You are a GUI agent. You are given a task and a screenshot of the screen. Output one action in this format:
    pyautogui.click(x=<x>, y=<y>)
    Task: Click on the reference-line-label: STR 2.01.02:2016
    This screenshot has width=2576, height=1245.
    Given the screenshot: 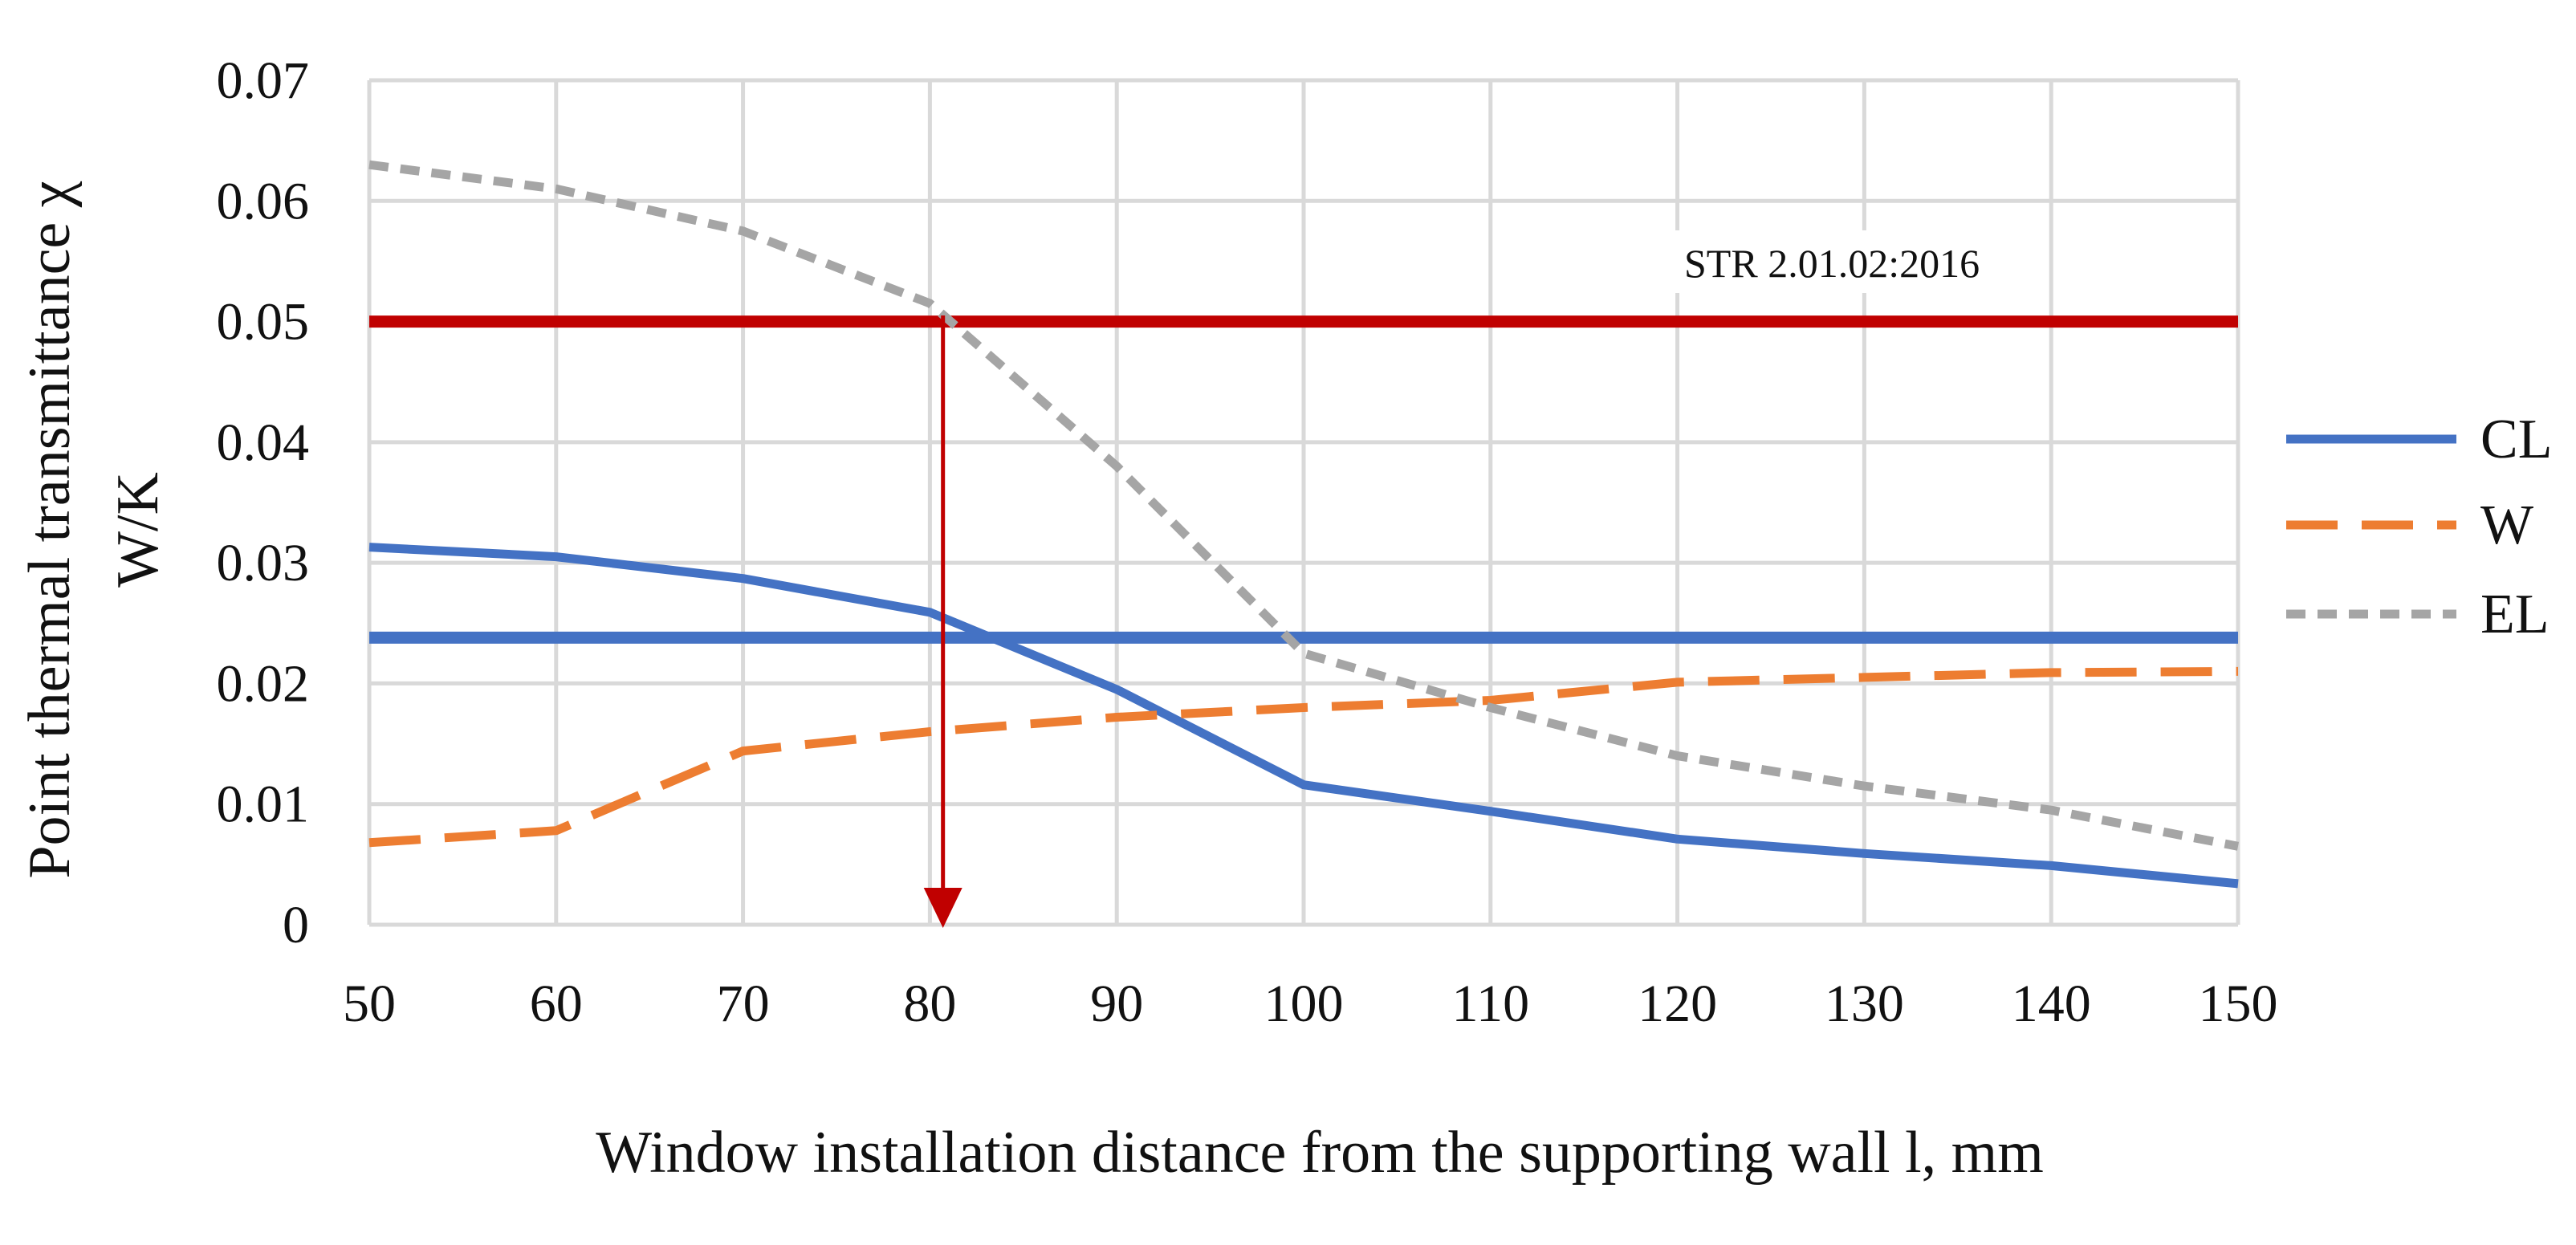 What is the action you would take?
    pyautogui.click(x=1832, y=263)
    